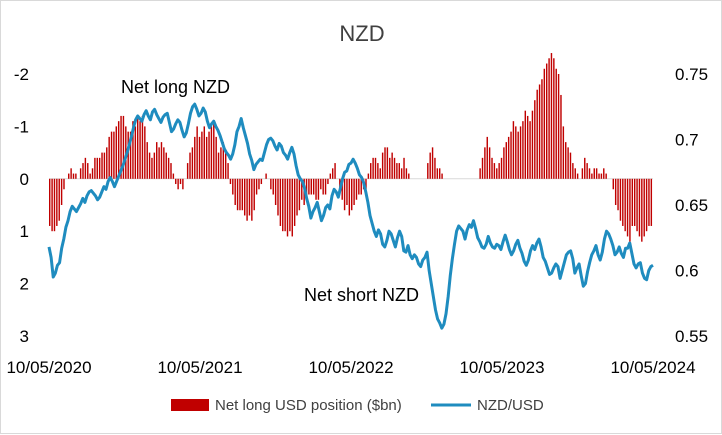  I want to click on left-tick-label: 2, so click(24, 284).